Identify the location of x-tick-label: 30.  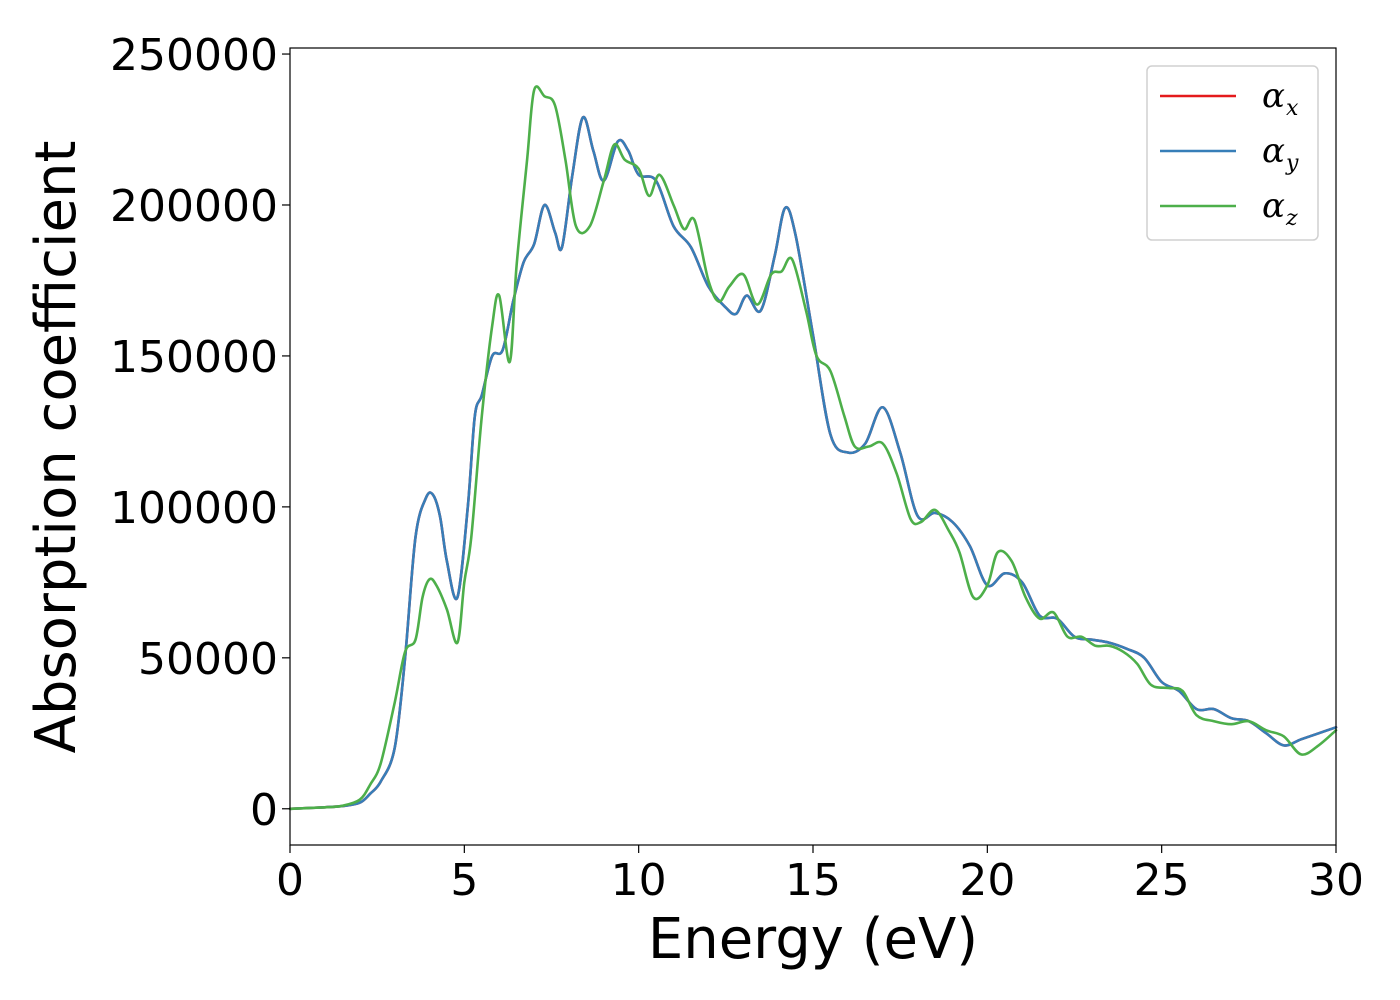
(1336, 880).